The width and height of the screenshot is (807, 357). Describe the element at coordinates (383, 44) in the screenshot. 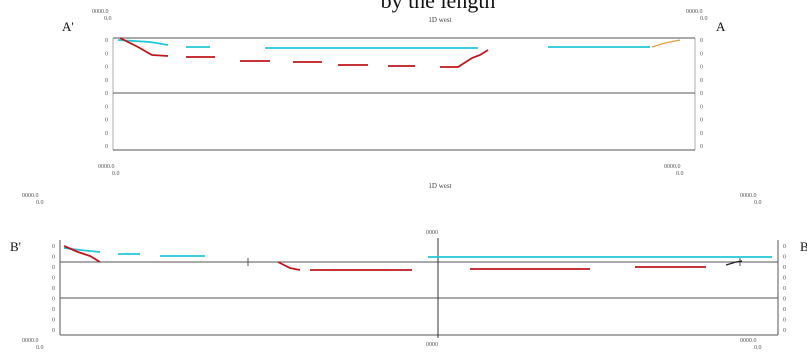

I see `profile-a-cyan-series` at that location.